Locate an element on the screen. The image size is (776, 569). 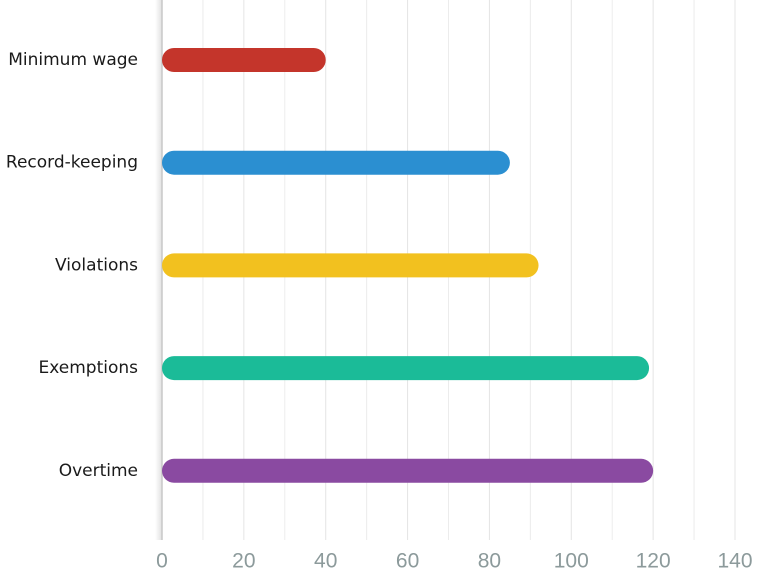
y-tick-label: Overtime is located at coordinates (98, 471).